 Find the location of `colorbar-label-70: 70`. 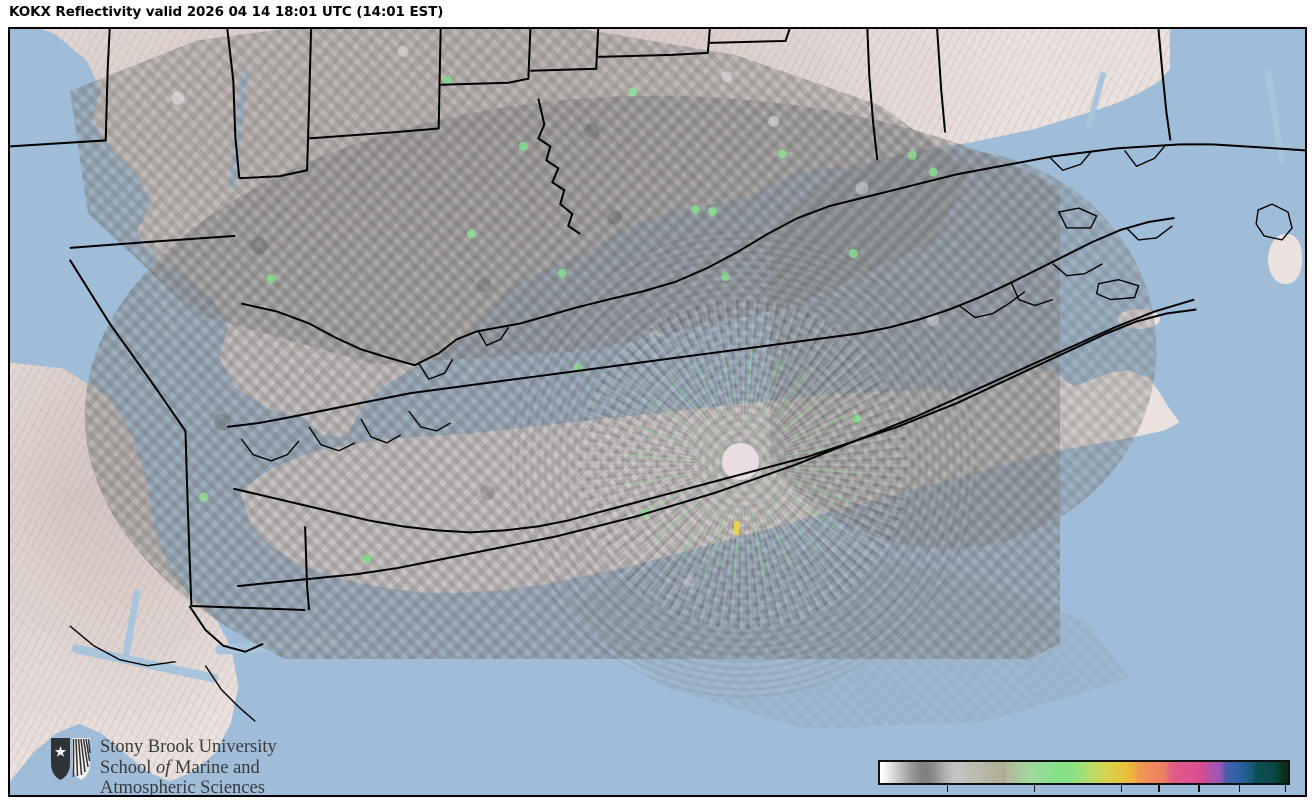

colorbar-label-70: 70 is located at coordinates (1239, 794).